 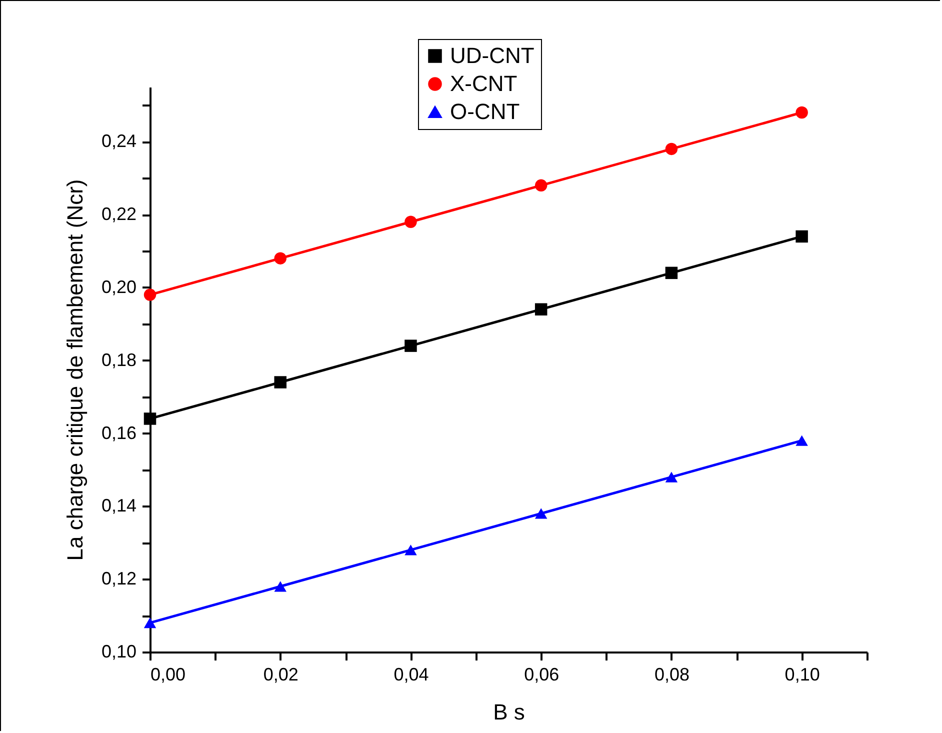 I want to click on y-tick-label: 0,10, so click(x=118, y=652).